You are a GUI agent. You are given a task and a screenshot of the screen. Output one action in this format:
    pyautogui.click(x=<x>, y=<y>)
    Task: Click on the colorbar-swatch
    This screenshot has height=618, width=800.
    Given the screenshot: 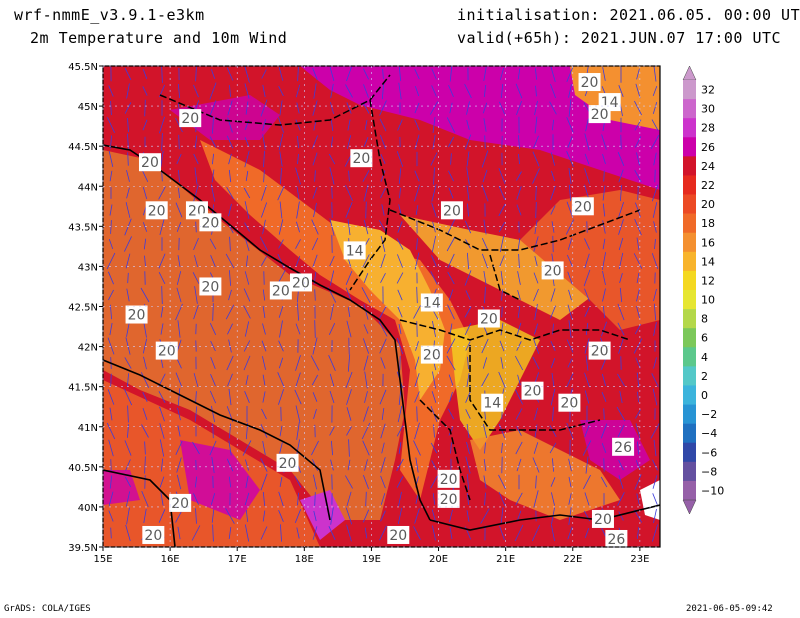 What is the action you would take?
    pyautogui.click(x=689, y=490)
    